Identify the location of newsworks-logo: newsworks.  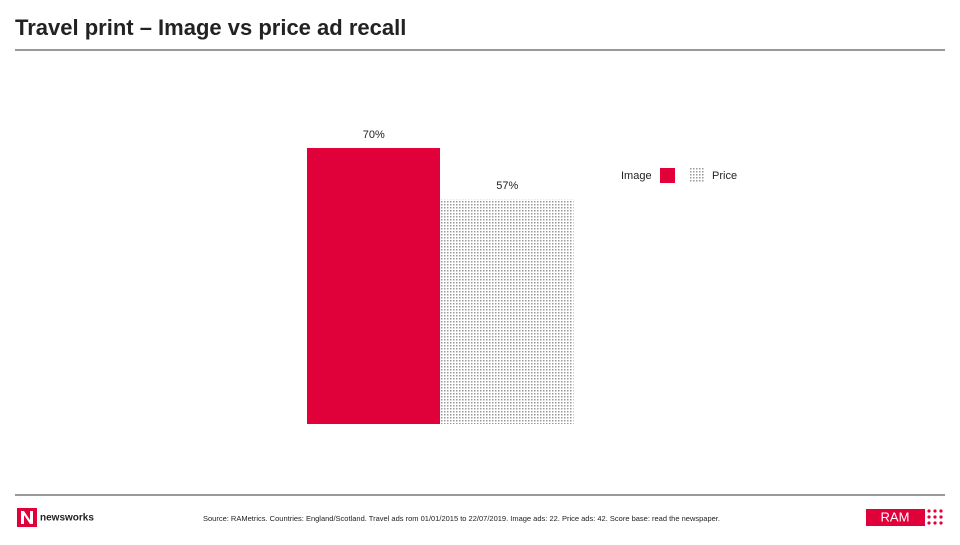
(55, 517).